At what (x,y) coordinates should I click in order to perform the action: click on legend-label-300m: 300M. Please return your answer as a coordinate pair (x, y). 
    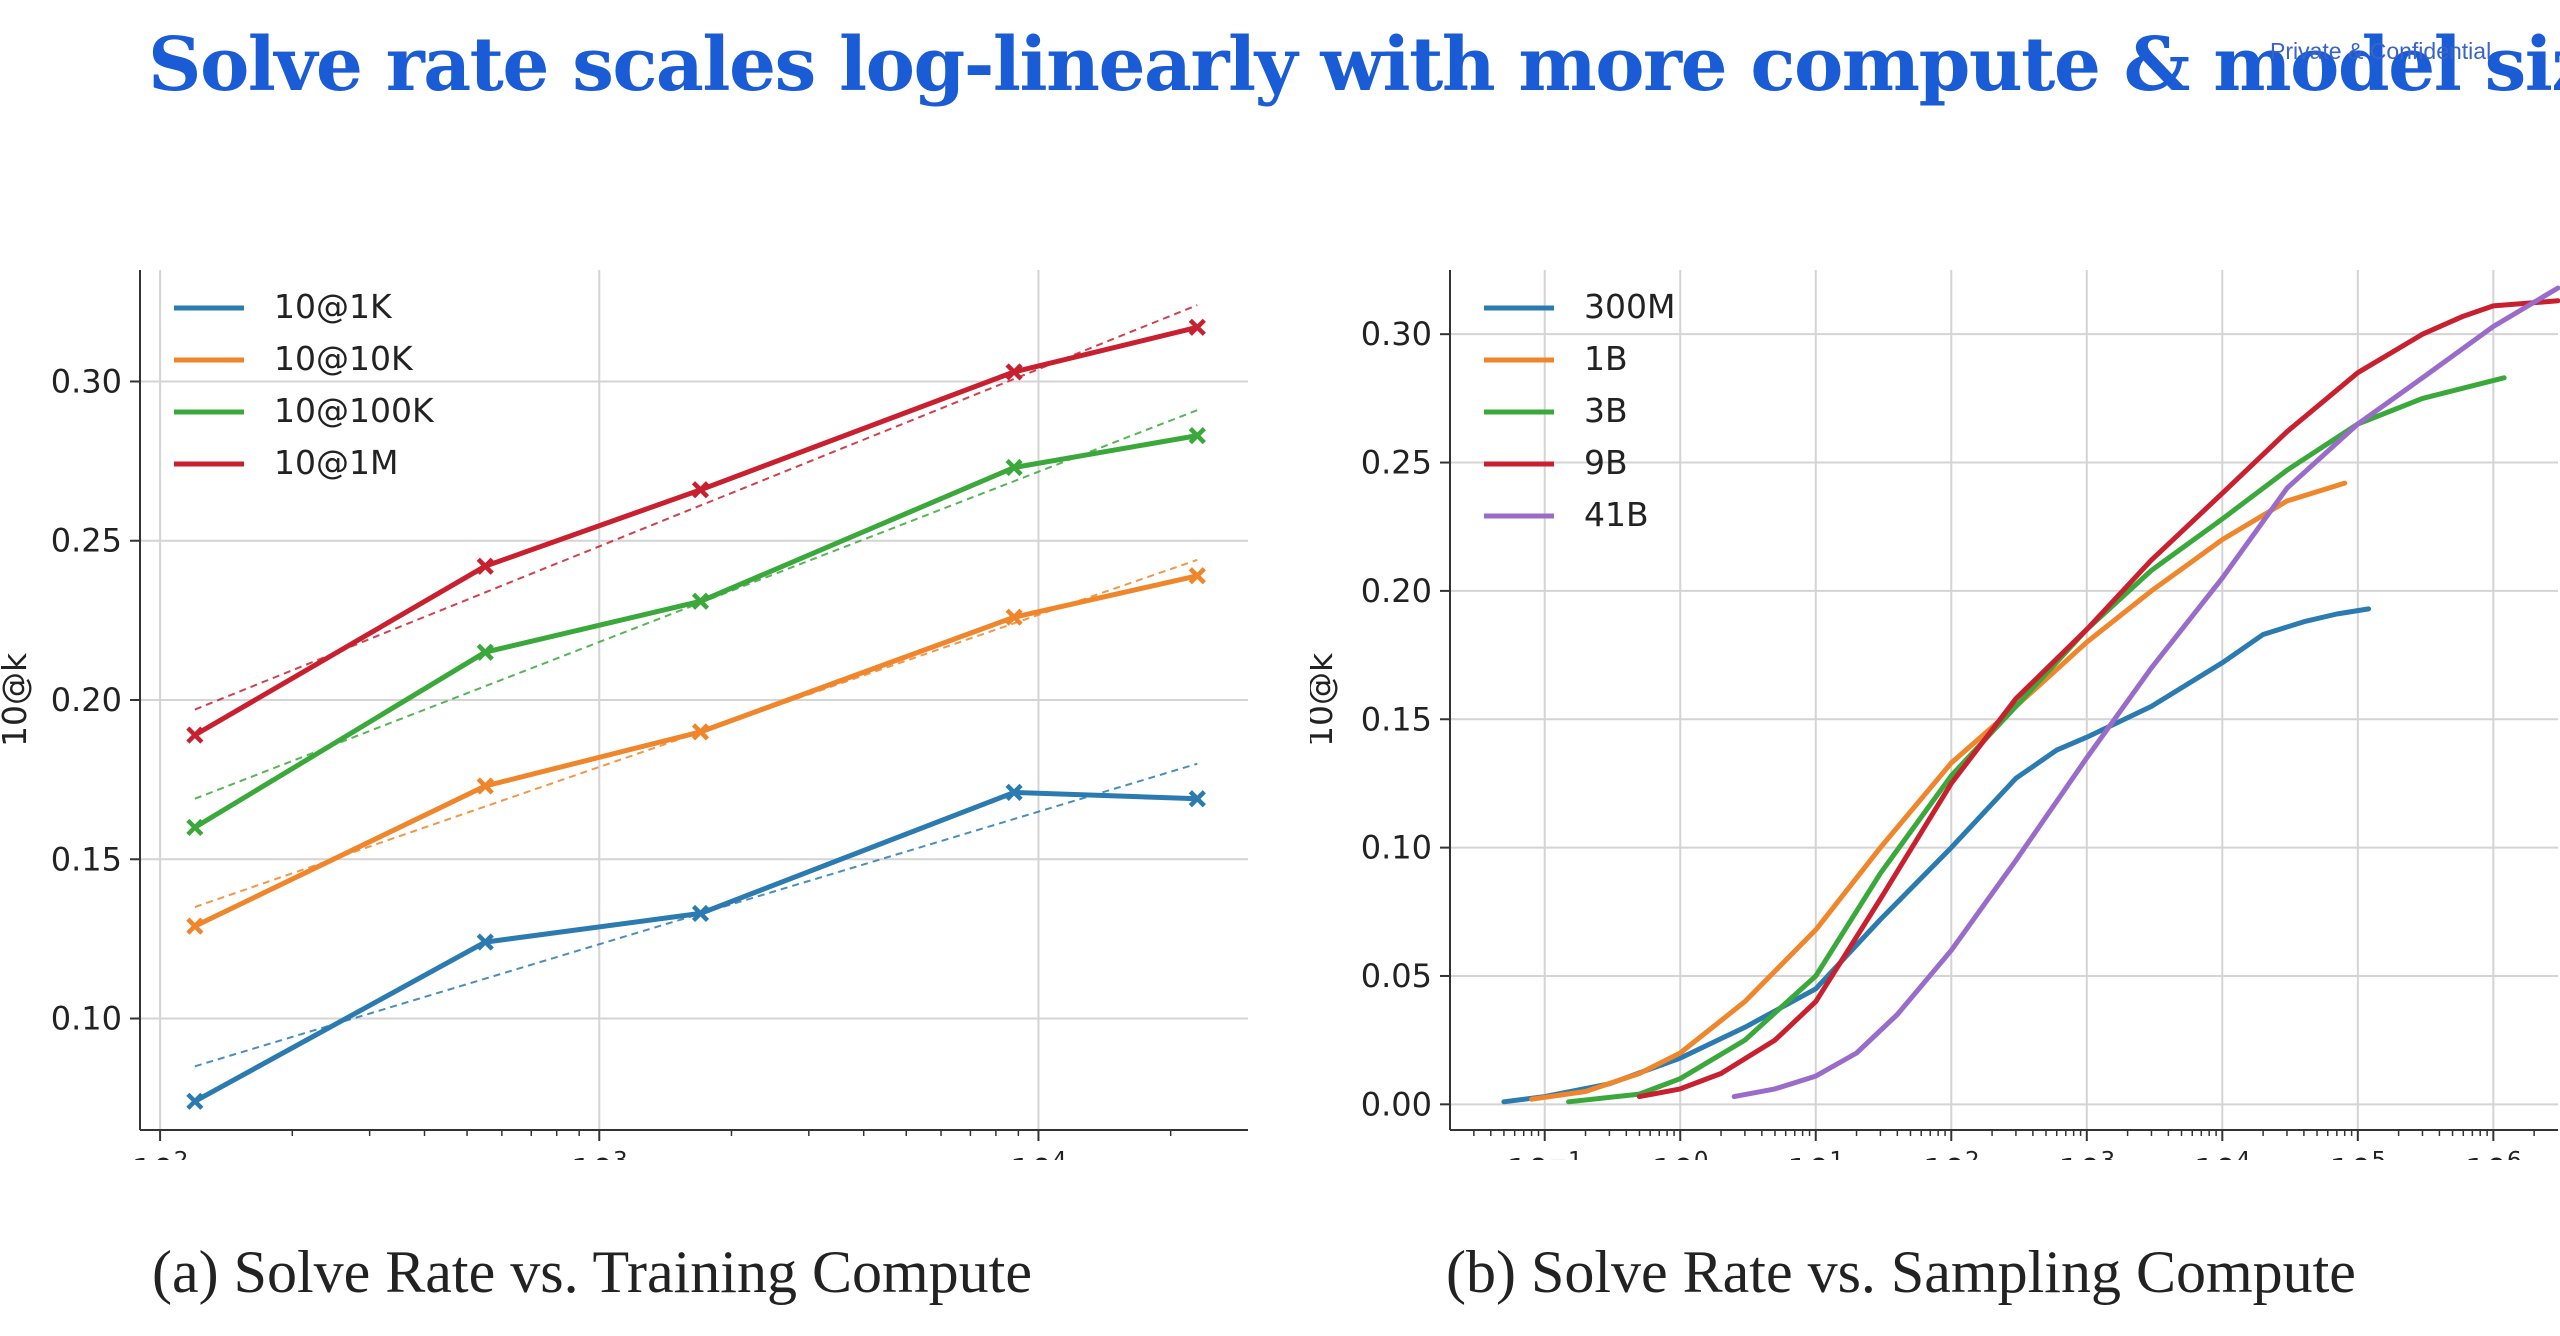
    Looking at the image, I should click on (1629, 306).